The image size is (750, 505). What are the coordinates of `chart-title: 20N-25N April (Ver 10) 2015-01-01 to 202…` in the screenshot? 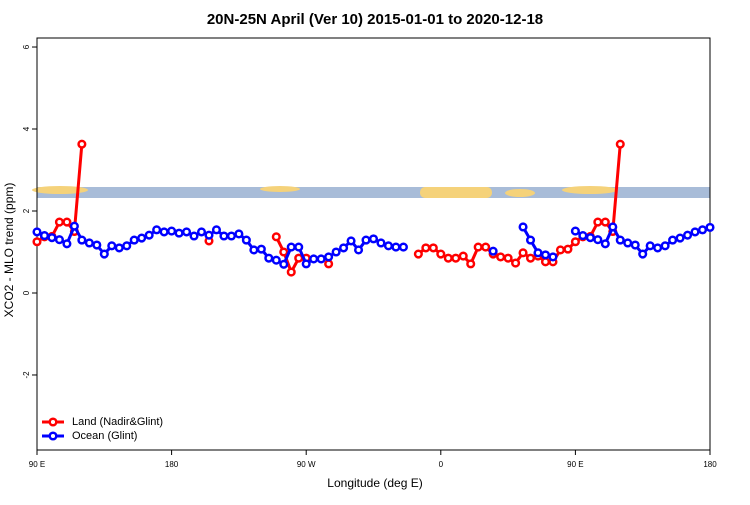 It's located at (375, 19).